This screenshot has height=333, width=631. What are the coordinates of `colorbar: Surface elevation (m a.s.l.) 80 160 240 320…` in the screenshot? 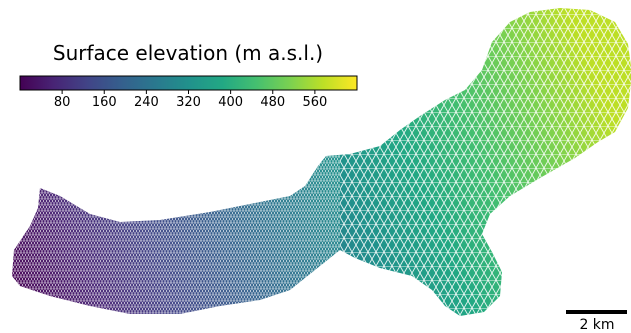 It's located at (188, 75).